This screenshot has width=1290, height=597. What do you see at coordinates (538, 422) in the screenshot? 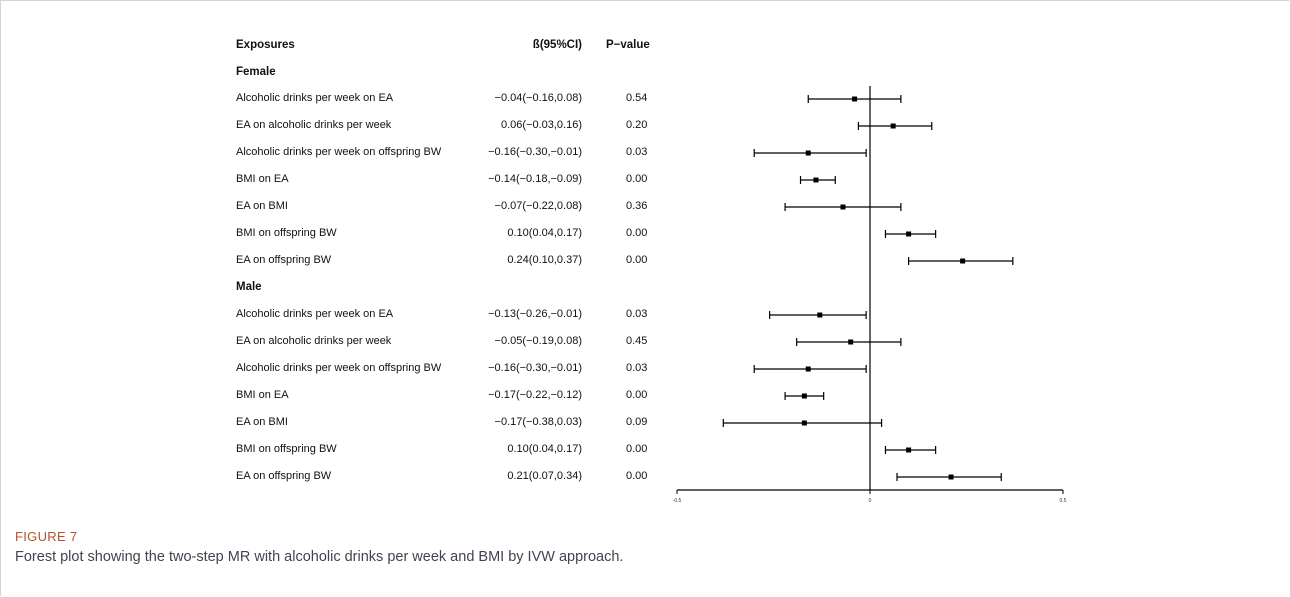
I see `row-beta: −0.17(−0.38,0.03)` at bounding box center [538, 422].